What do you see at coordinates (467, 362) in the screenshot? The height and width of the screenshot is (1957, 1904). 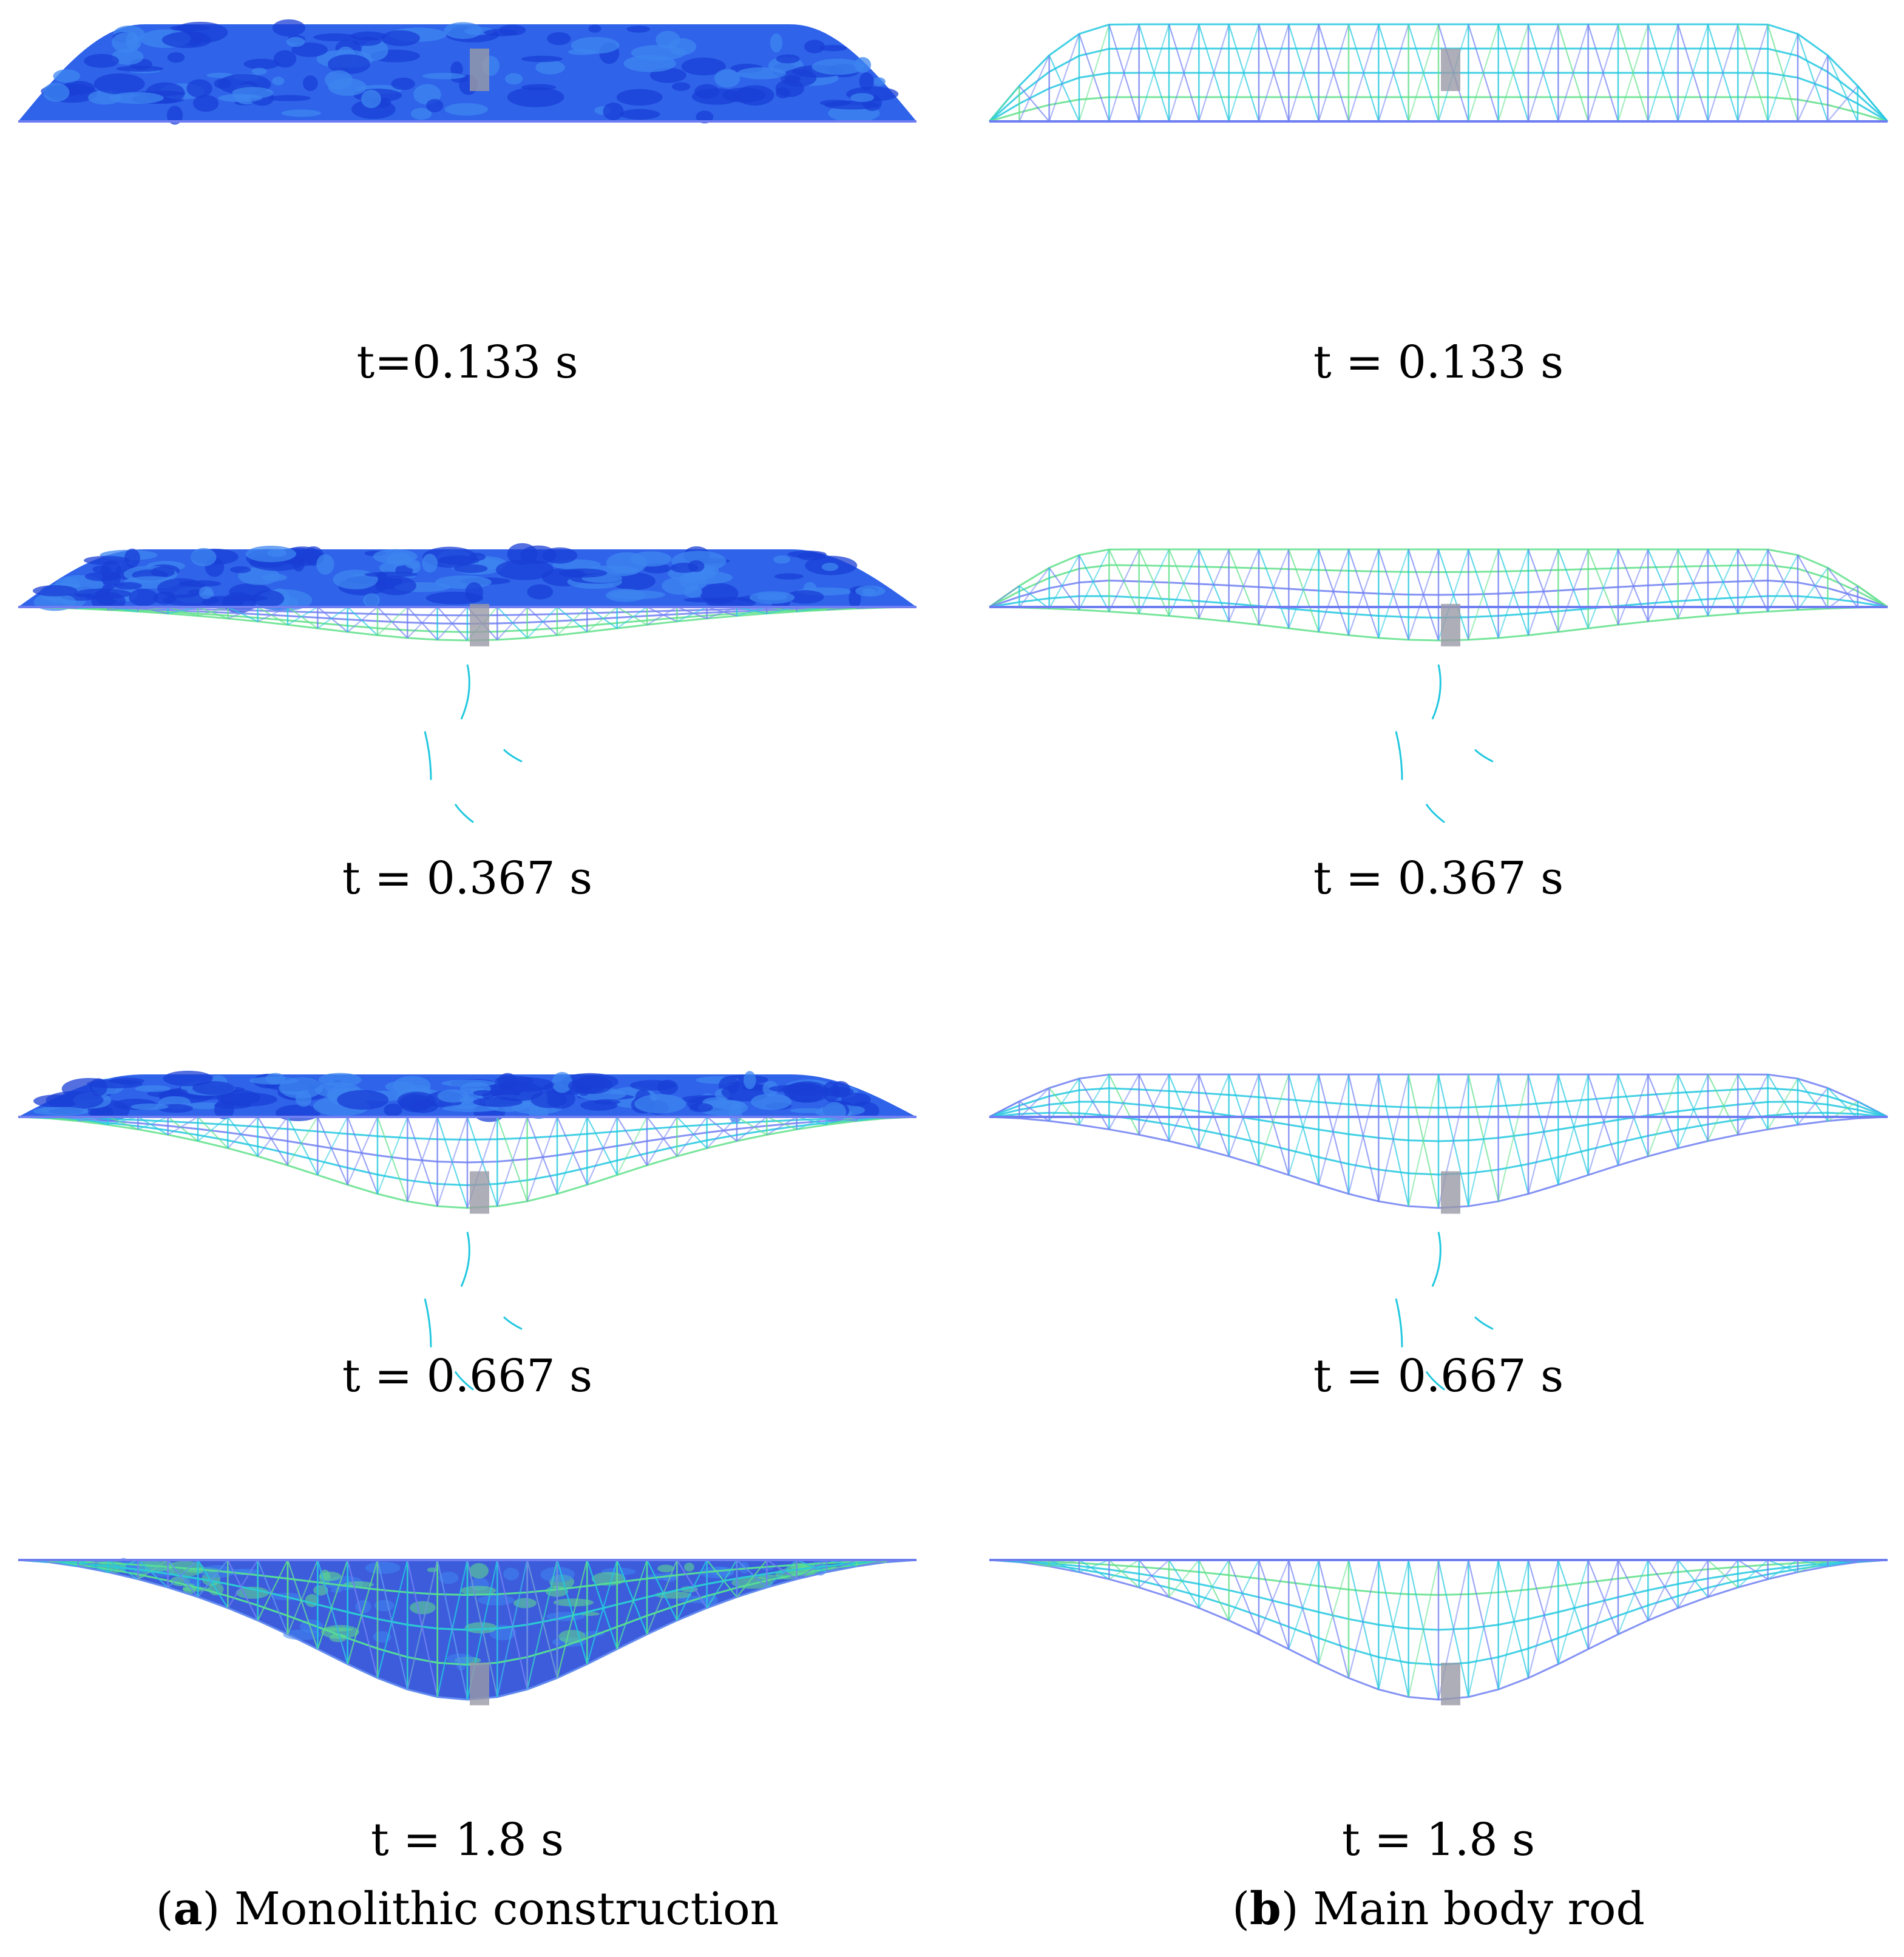 I see `time-label-a-1: t=0.133 s` at bounding box center [467, 362].